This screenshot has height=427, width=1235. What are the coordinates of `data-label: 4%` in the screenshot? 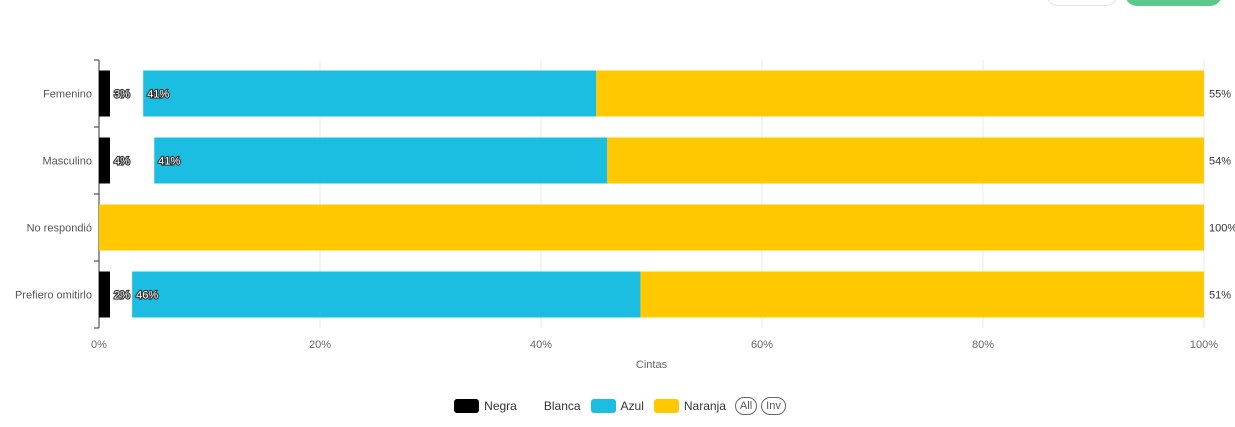 It's located at (122, 162).